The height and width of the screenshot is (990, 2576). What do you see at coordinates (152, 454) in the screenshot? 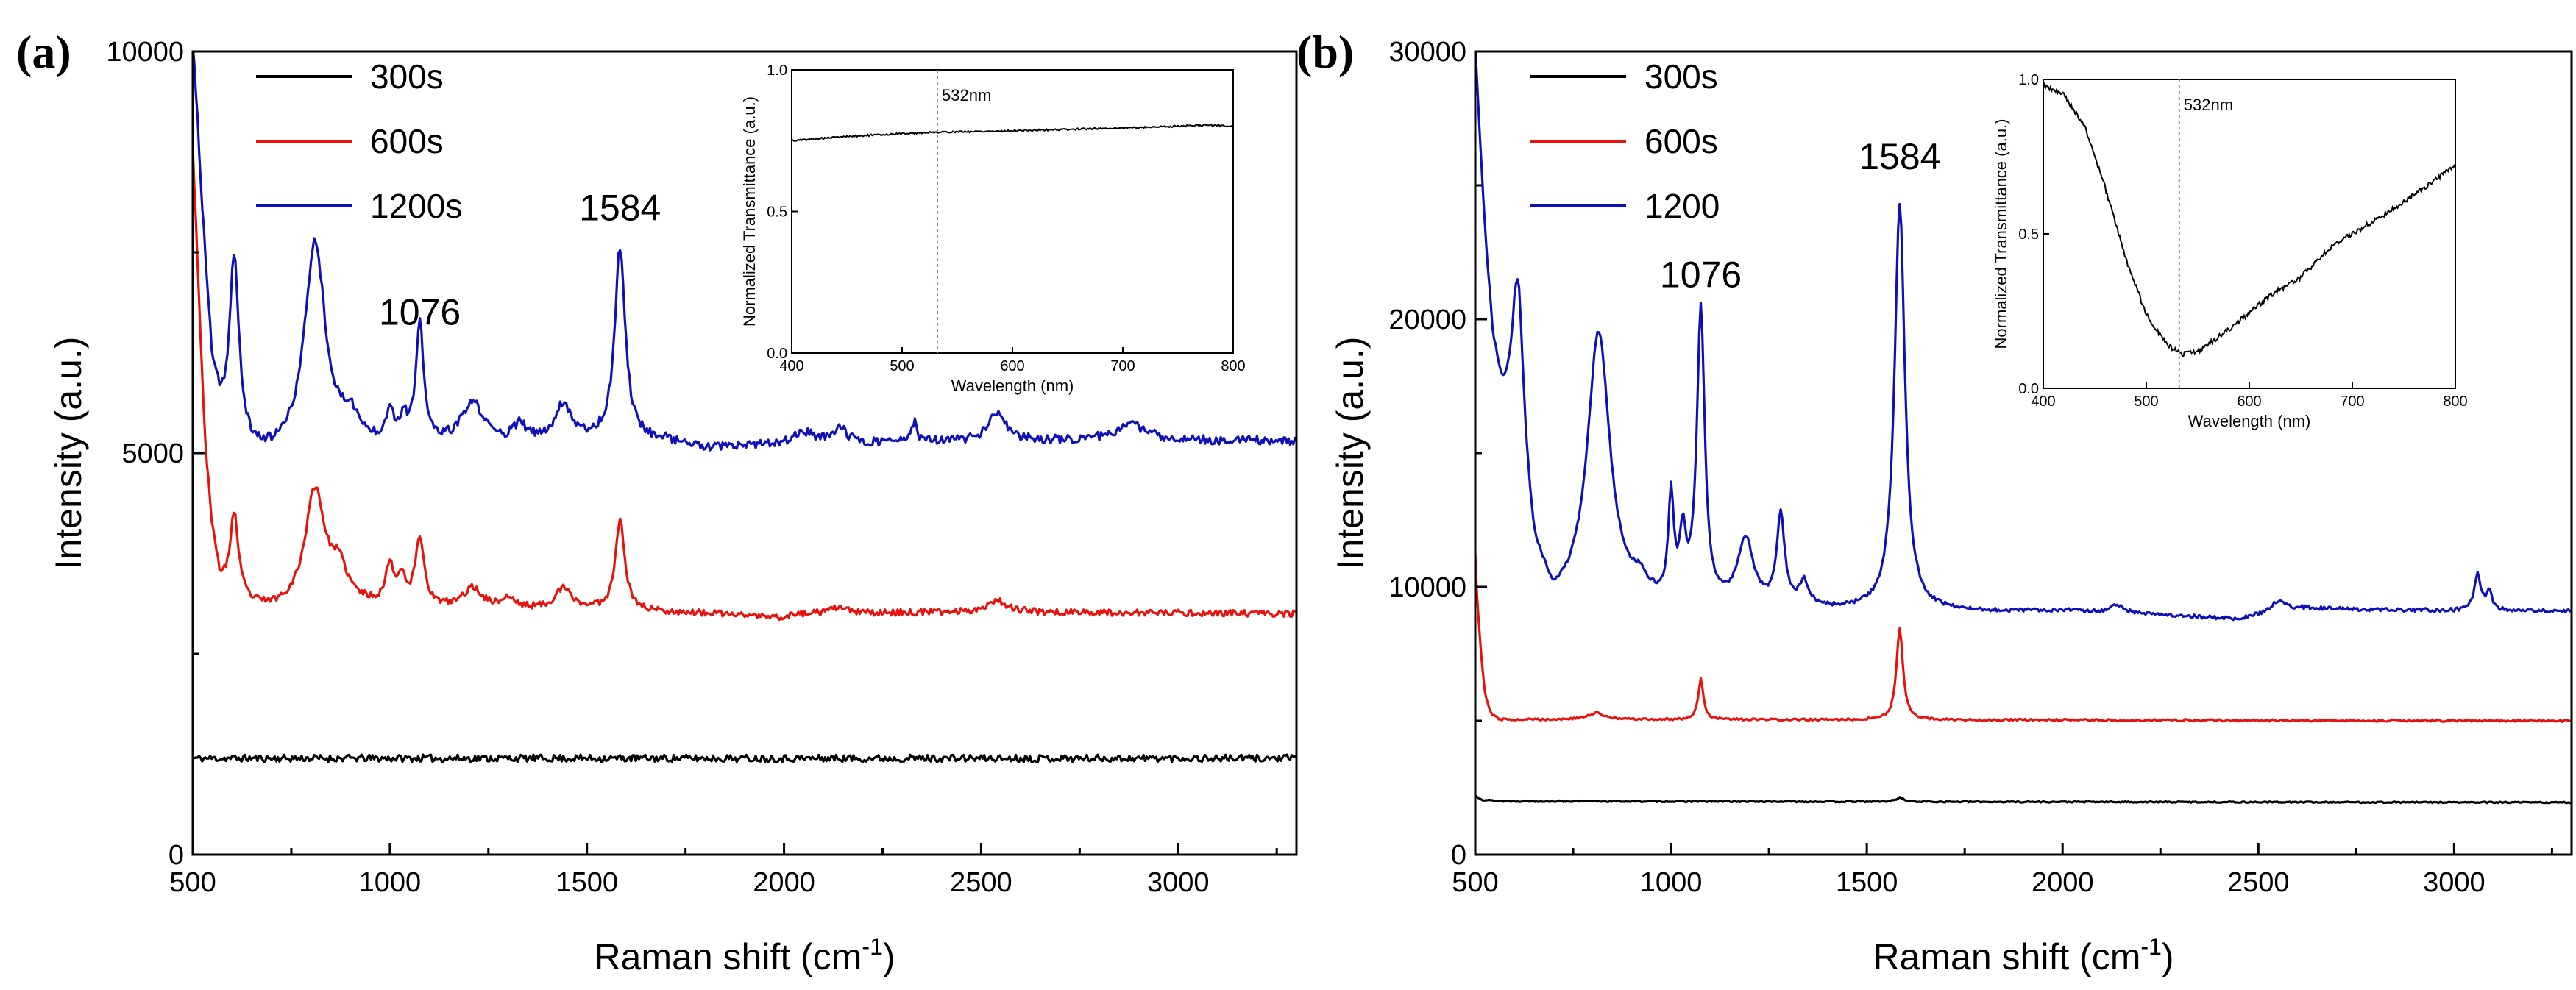
I see `y-tick-label: 5000` at bounding box center [152, 454].